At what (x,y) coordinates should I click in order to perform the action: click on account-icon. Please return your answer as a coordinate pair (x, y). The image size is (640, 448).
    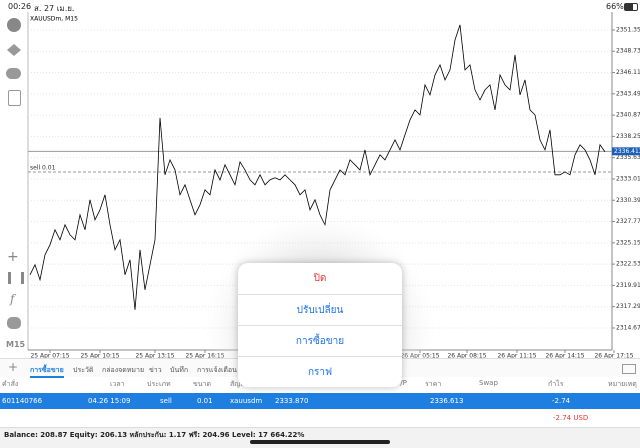
    Looking at the image, I should click on (14, 25).